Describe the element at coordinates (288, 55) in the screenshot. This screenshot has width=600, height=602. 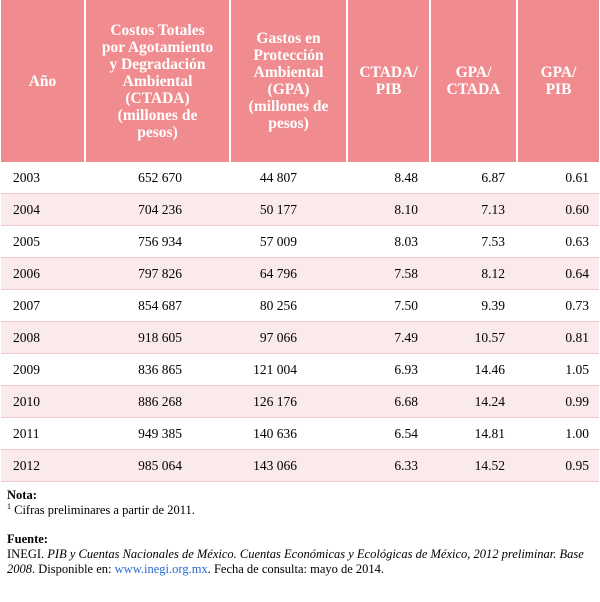
I see `header-line: Protección` at that location.